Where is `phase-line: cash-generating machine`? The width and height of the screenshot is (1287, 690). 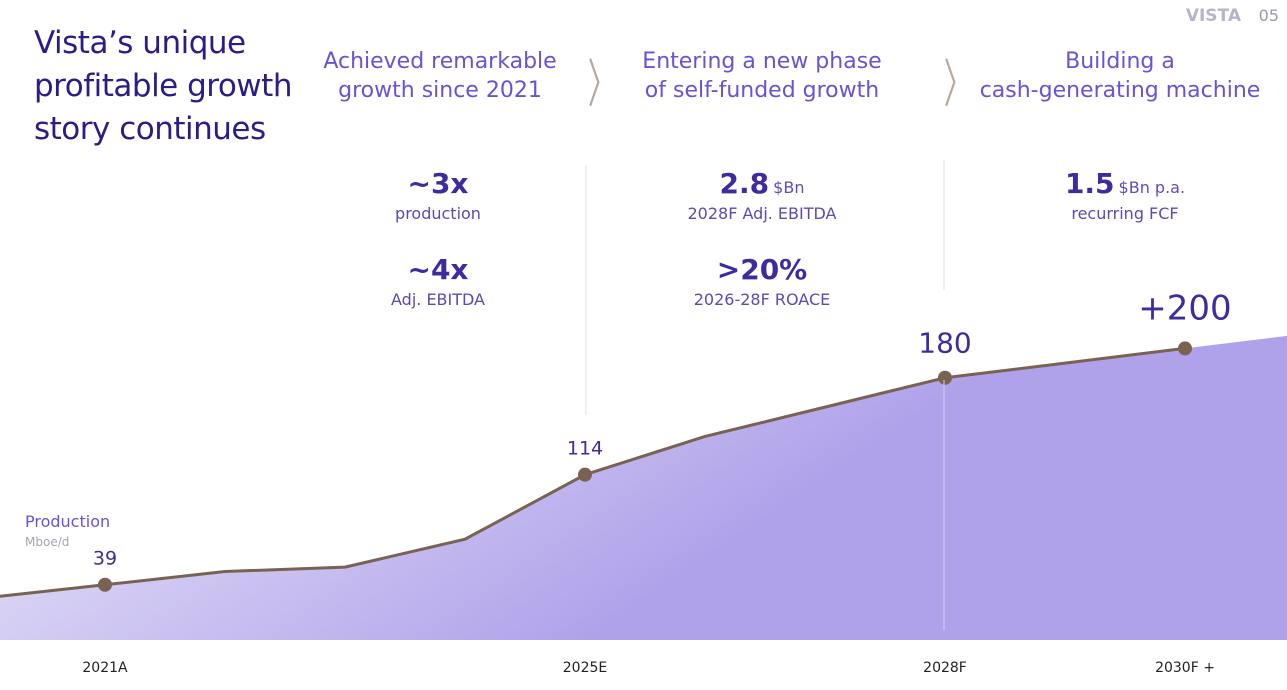 phase-line: cash-generating machine is located at coordinates (1120, 90).